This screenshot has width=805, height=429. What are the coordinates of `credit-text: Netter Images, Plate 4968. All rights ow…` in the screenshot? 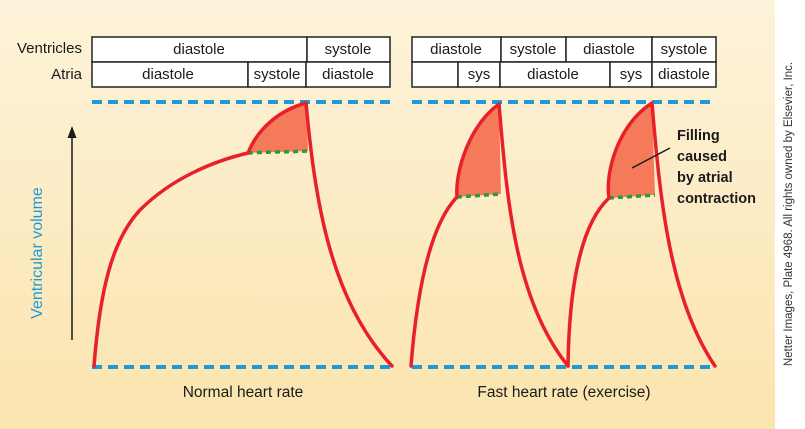 It's located at (789, 214).